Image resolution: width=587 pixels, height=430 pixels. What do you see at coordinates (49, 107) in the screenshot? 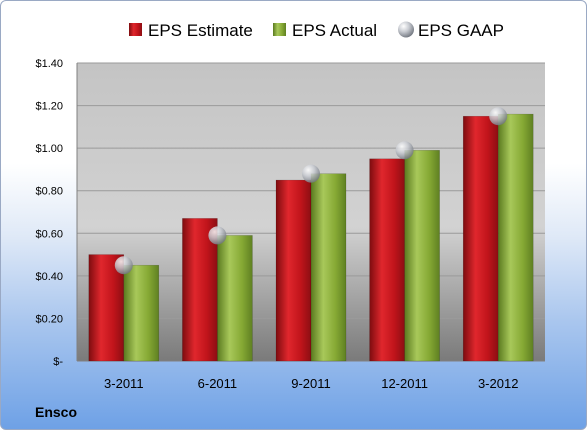
I see `y-tick-label: $1.20` at bounding box center [49, 107].